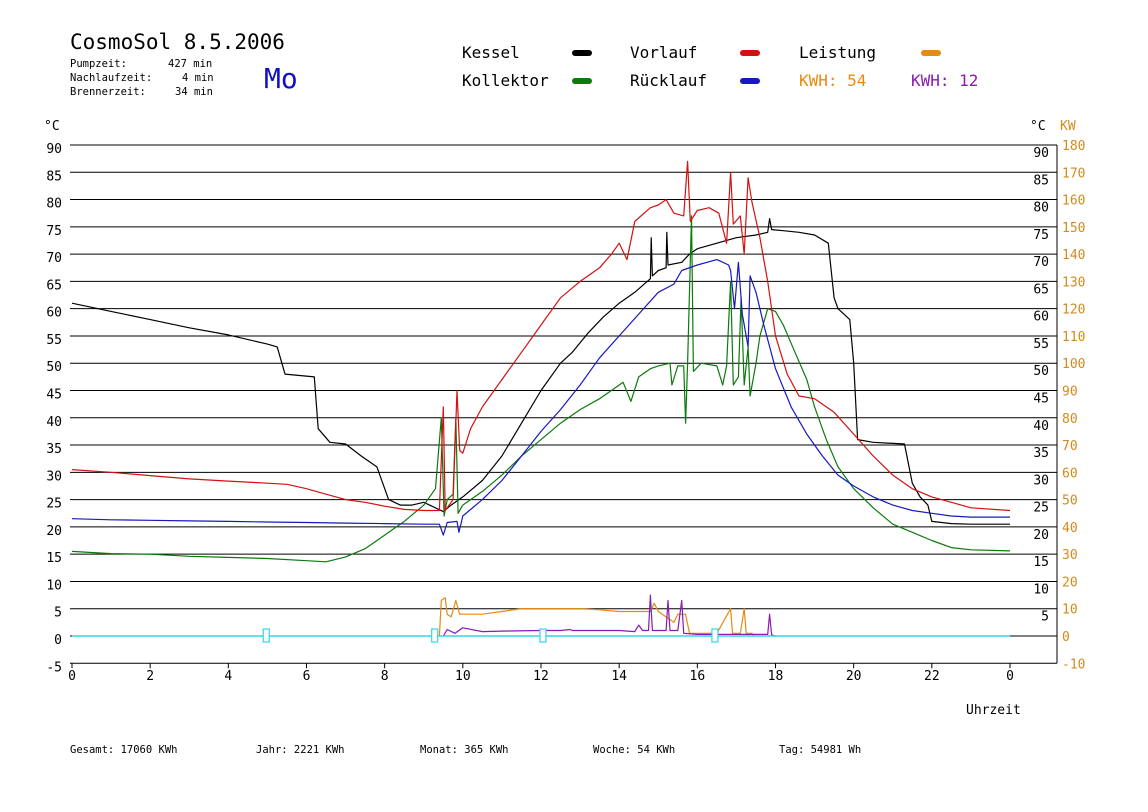 The image size is (1148, 812). Describe the element at coordinates (932, 676) in the screenshot. I see `x-tick-label: 22` at that location.